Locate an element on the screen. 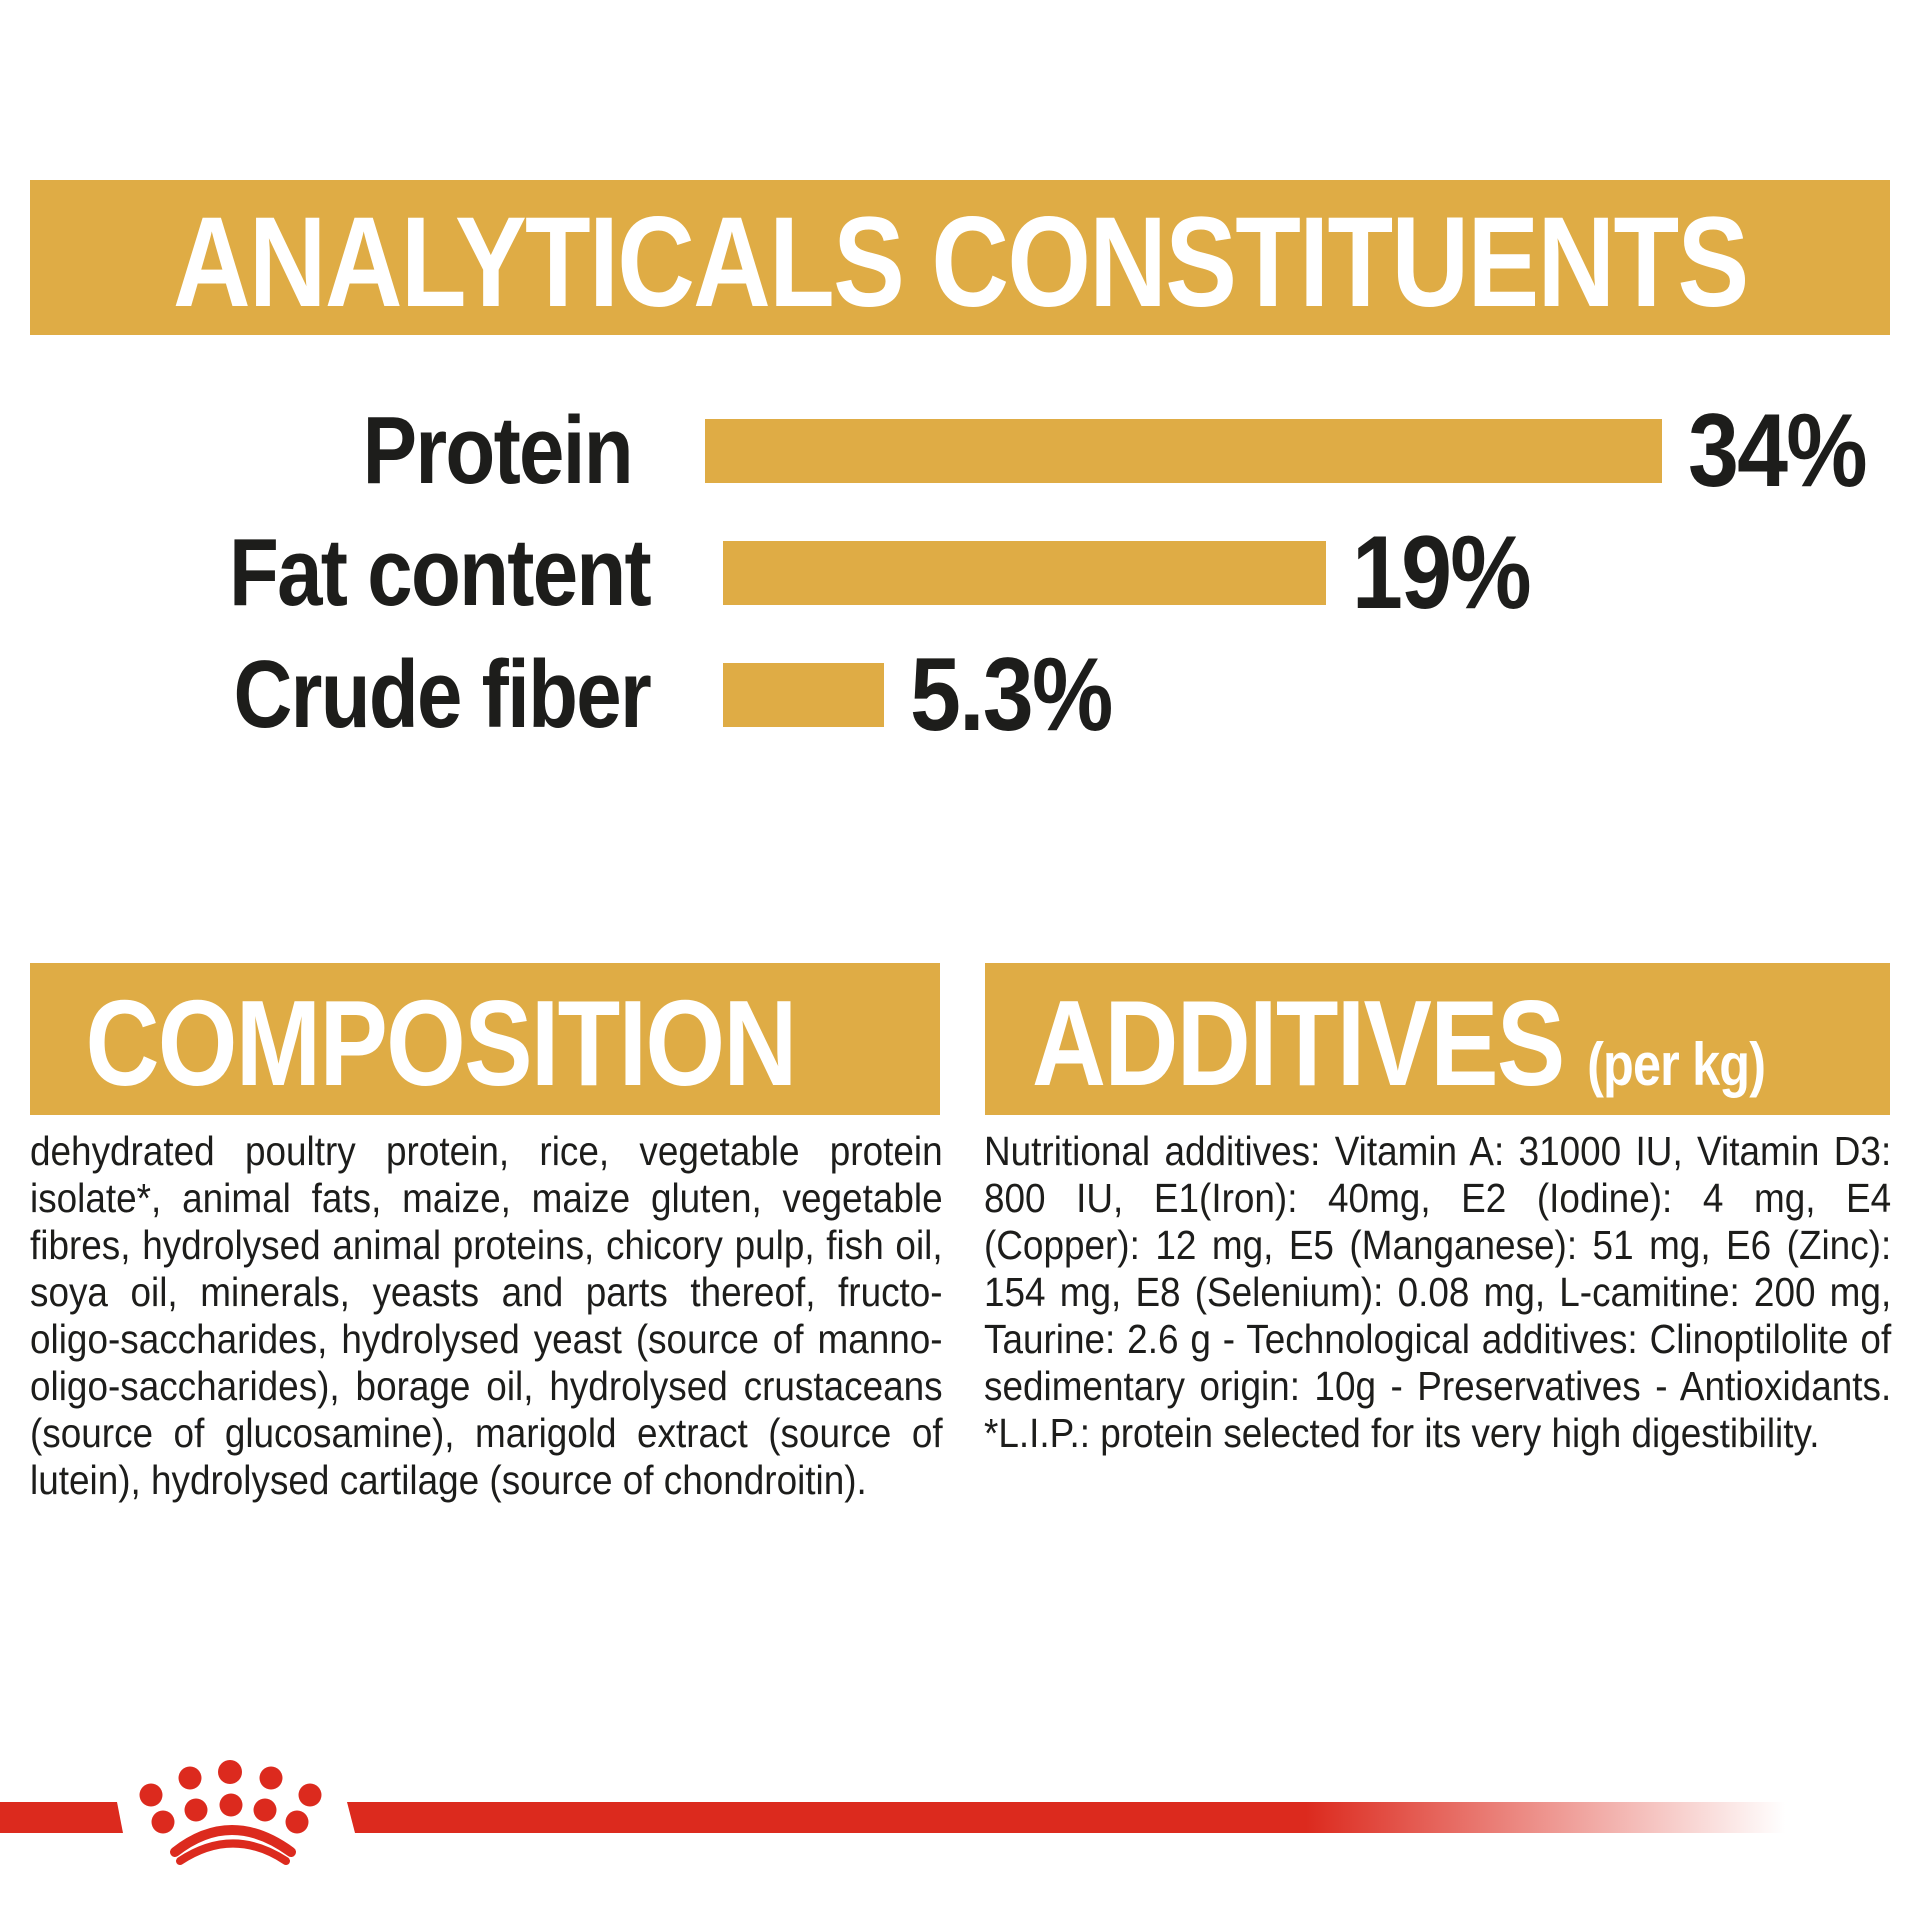 This screenshot has height=1920, width=1920. chart-row: Fat content 19% is located at coordinates (960, 573).